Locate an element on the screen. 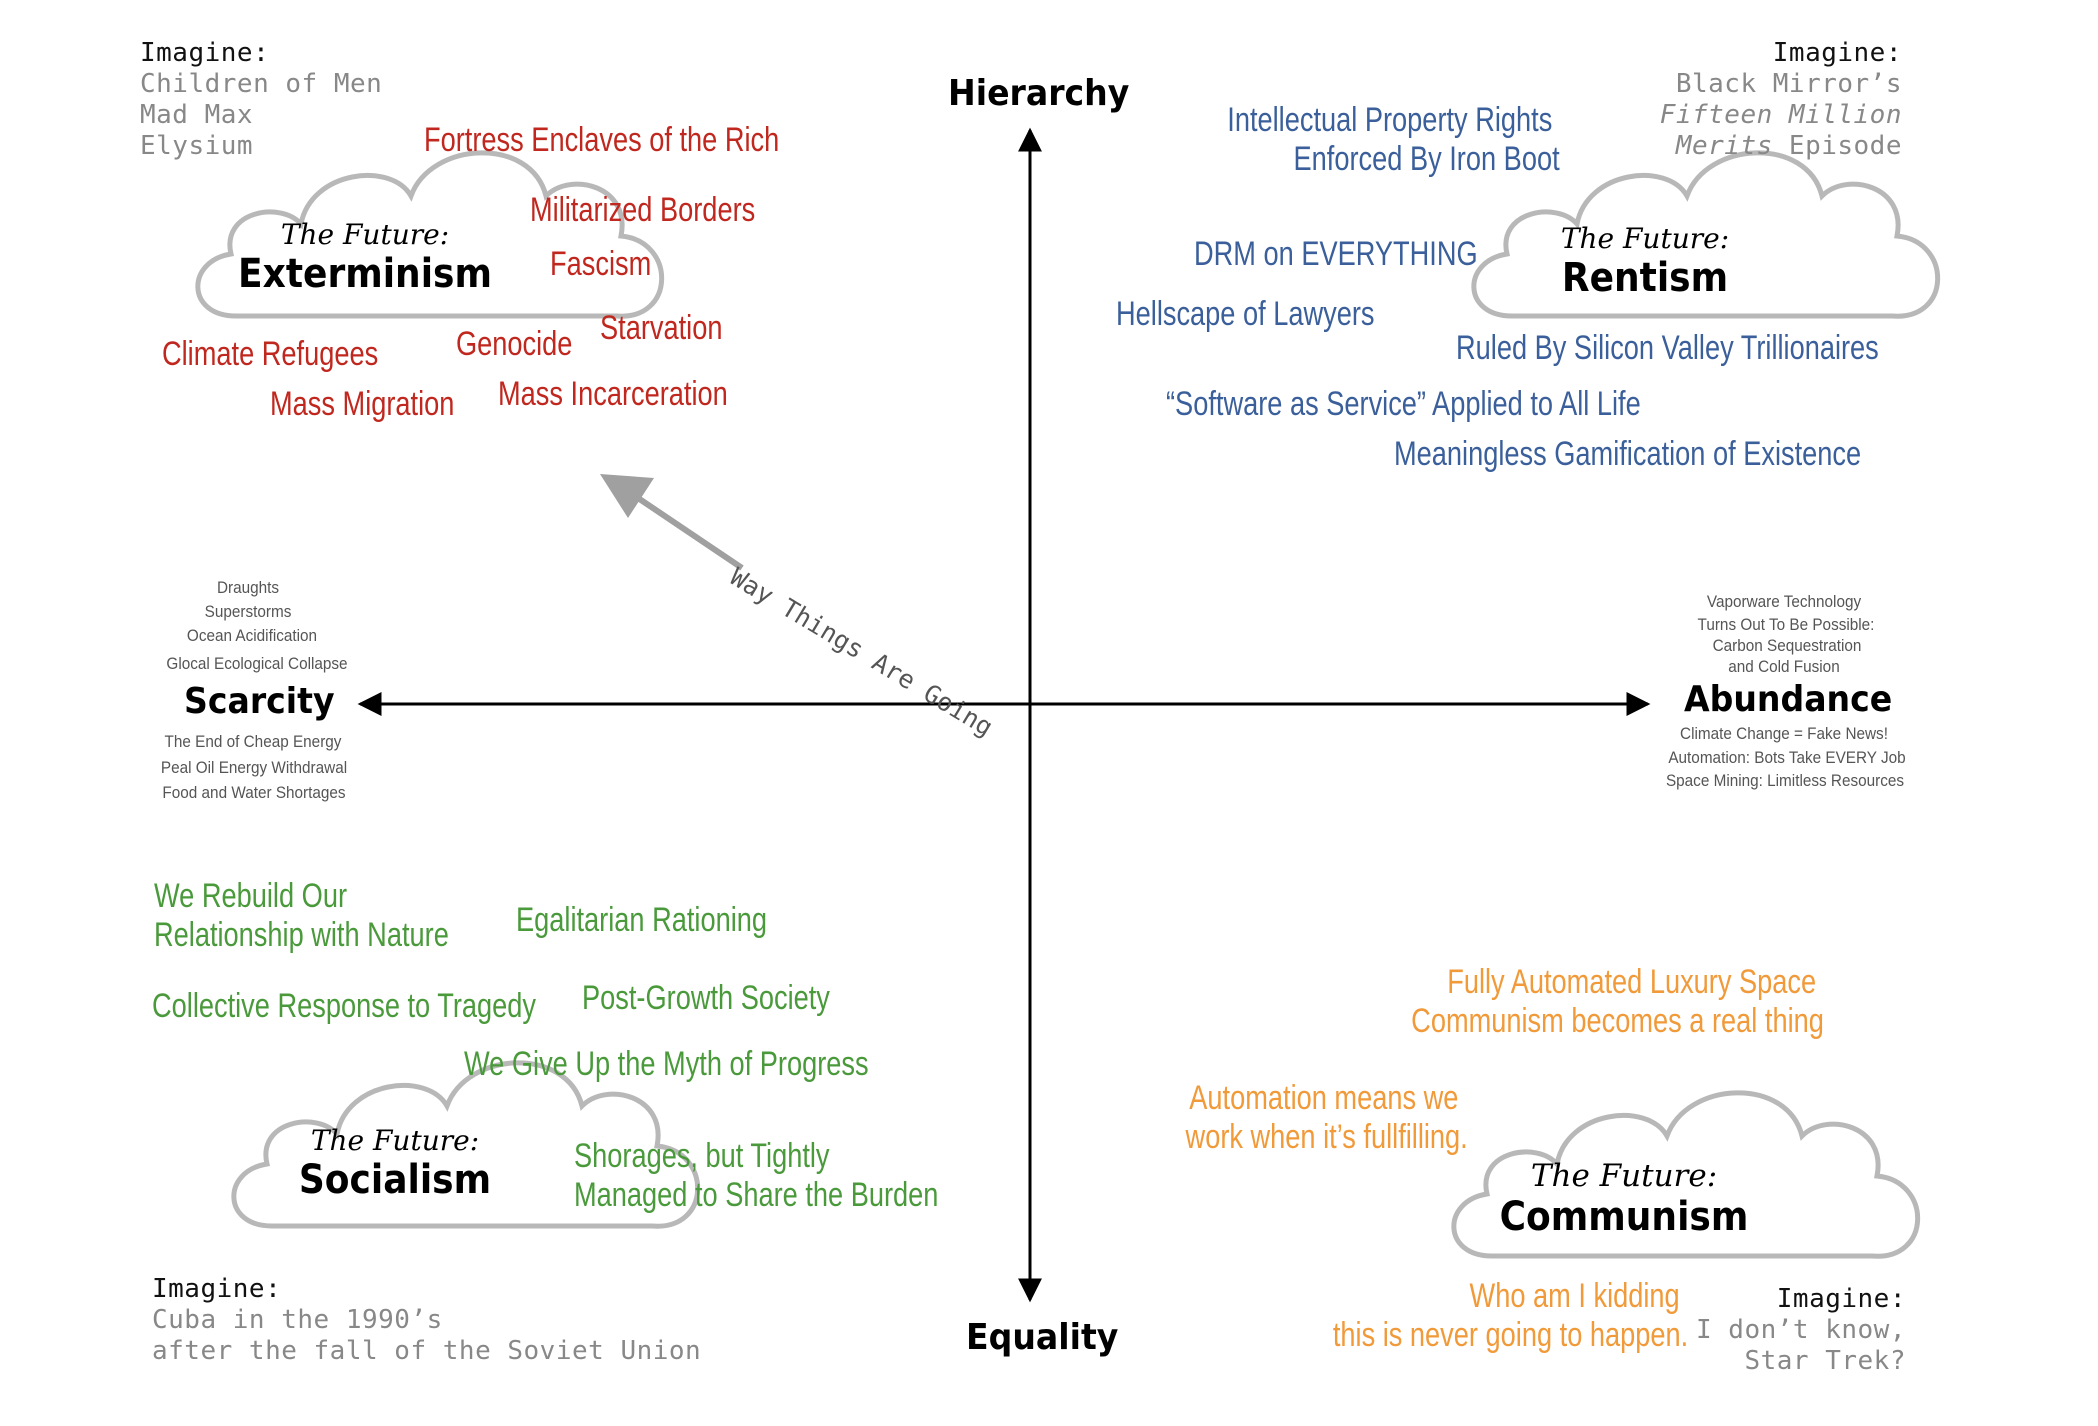 This screenshot has width=2098, height=1426. socialism-item: We Give Up the Myth of Progress is located at coordinates (666, 1064).